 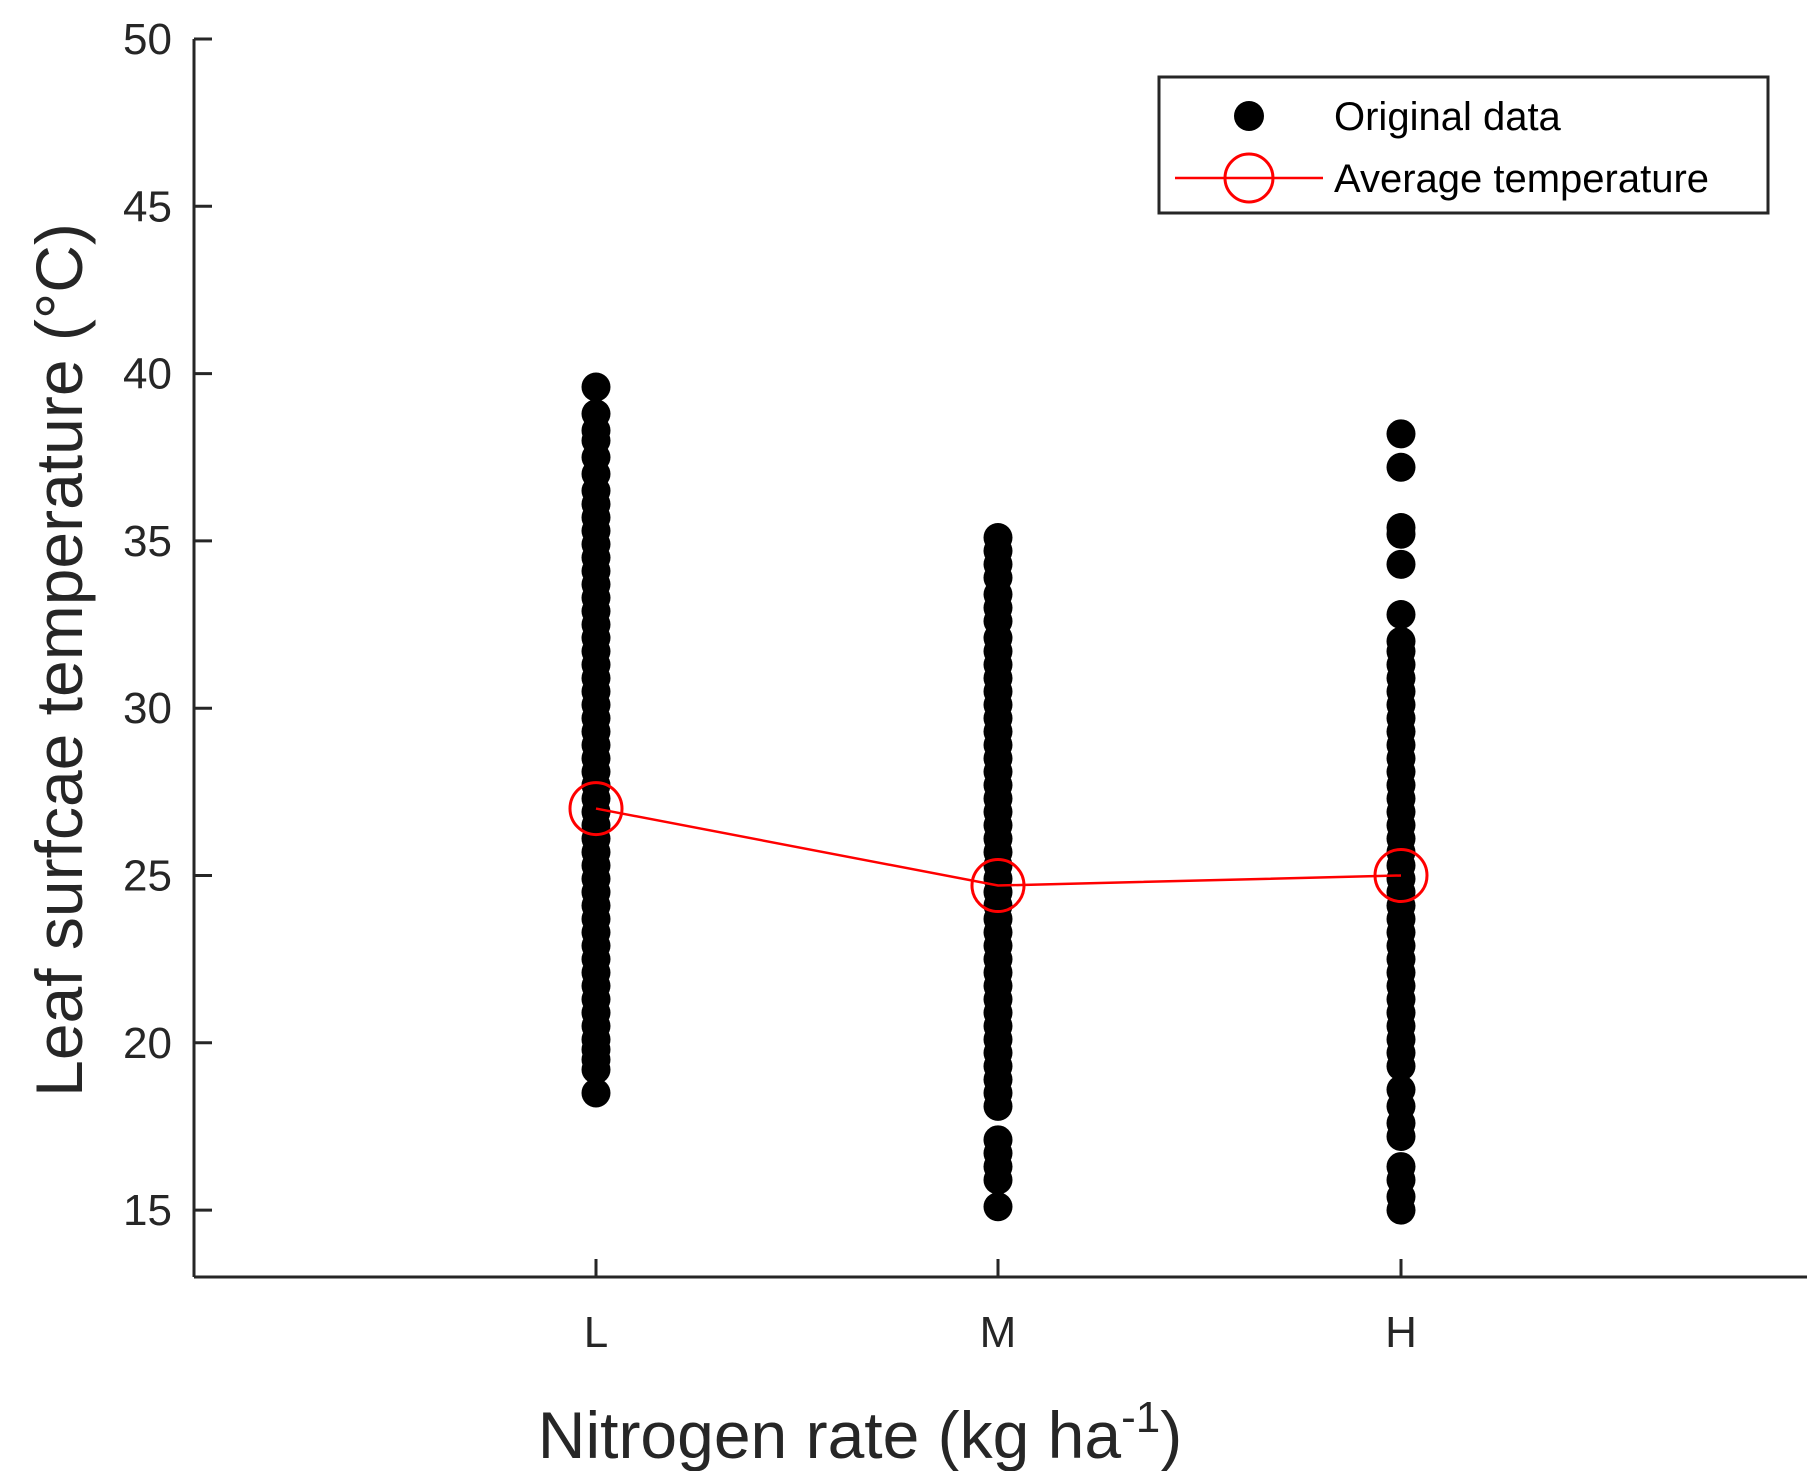 I want to click on average-temperature-line, so click(x=998, y=847).